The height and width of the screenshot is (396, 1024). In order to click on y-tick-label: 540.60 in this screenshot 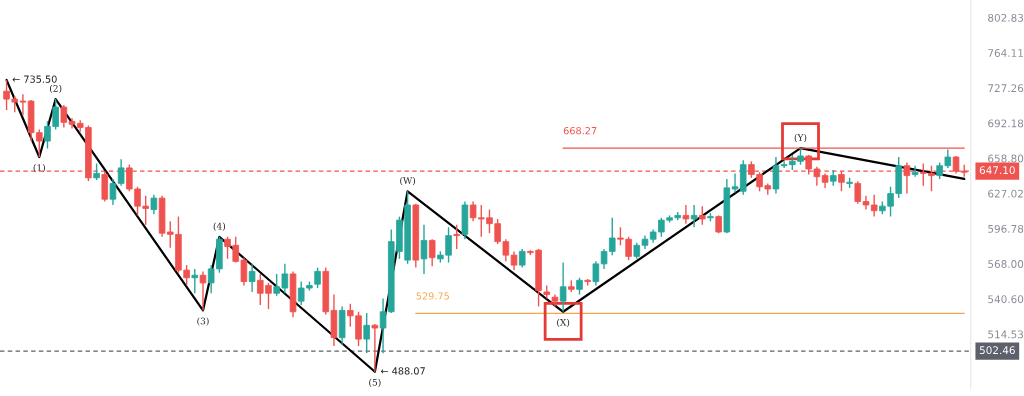, I will do `click(1006, 299)`.